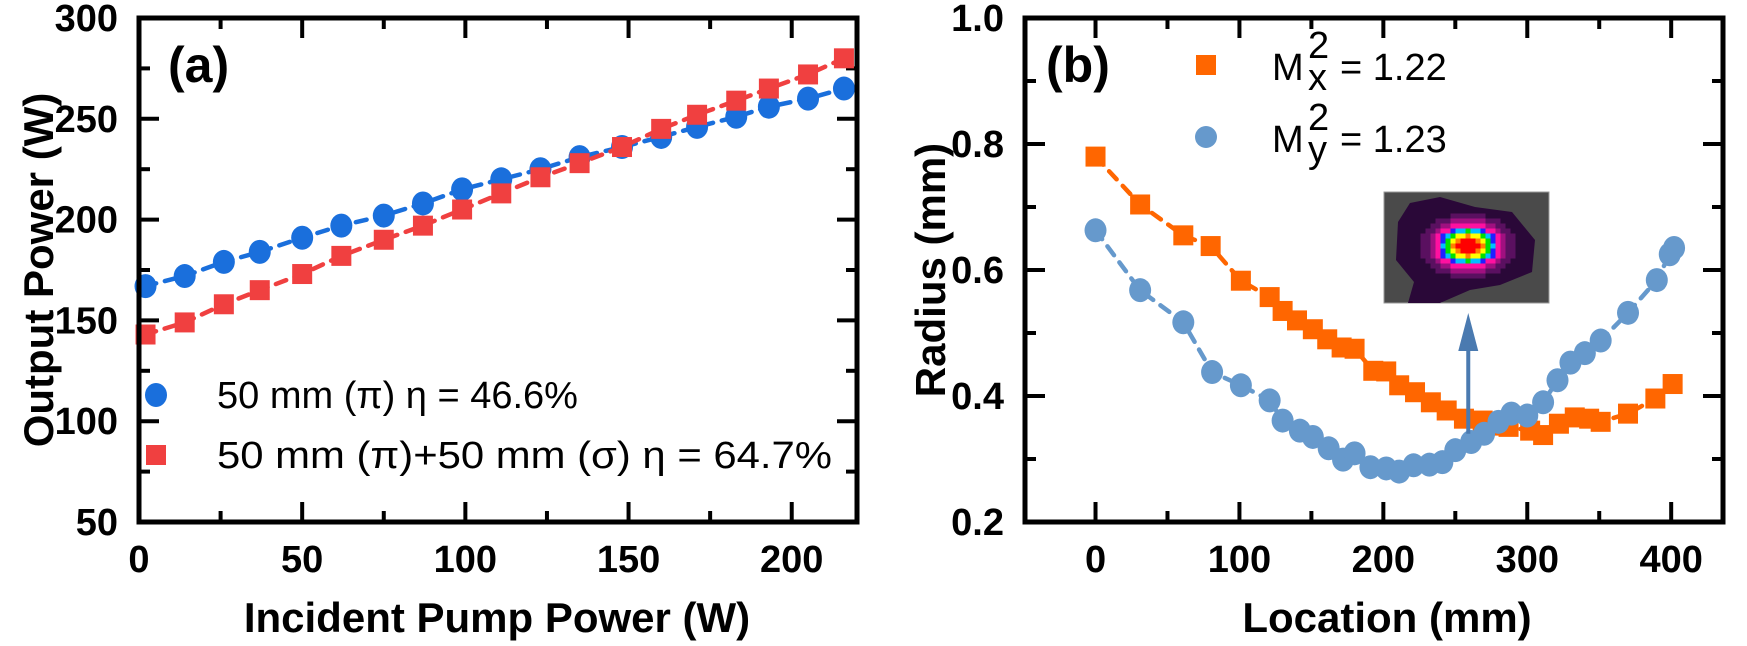 Image resolution: width=1747 pixels, height=646 pixels. What do you see at coordinates (1318, 46) in the screenshot?
I see `legend-superscript: 2` at bounding box center [1318, 46].